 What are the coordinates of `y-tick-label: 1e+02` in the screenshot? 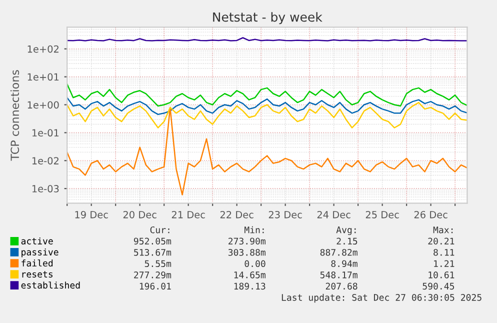 It's located at (43, 49).